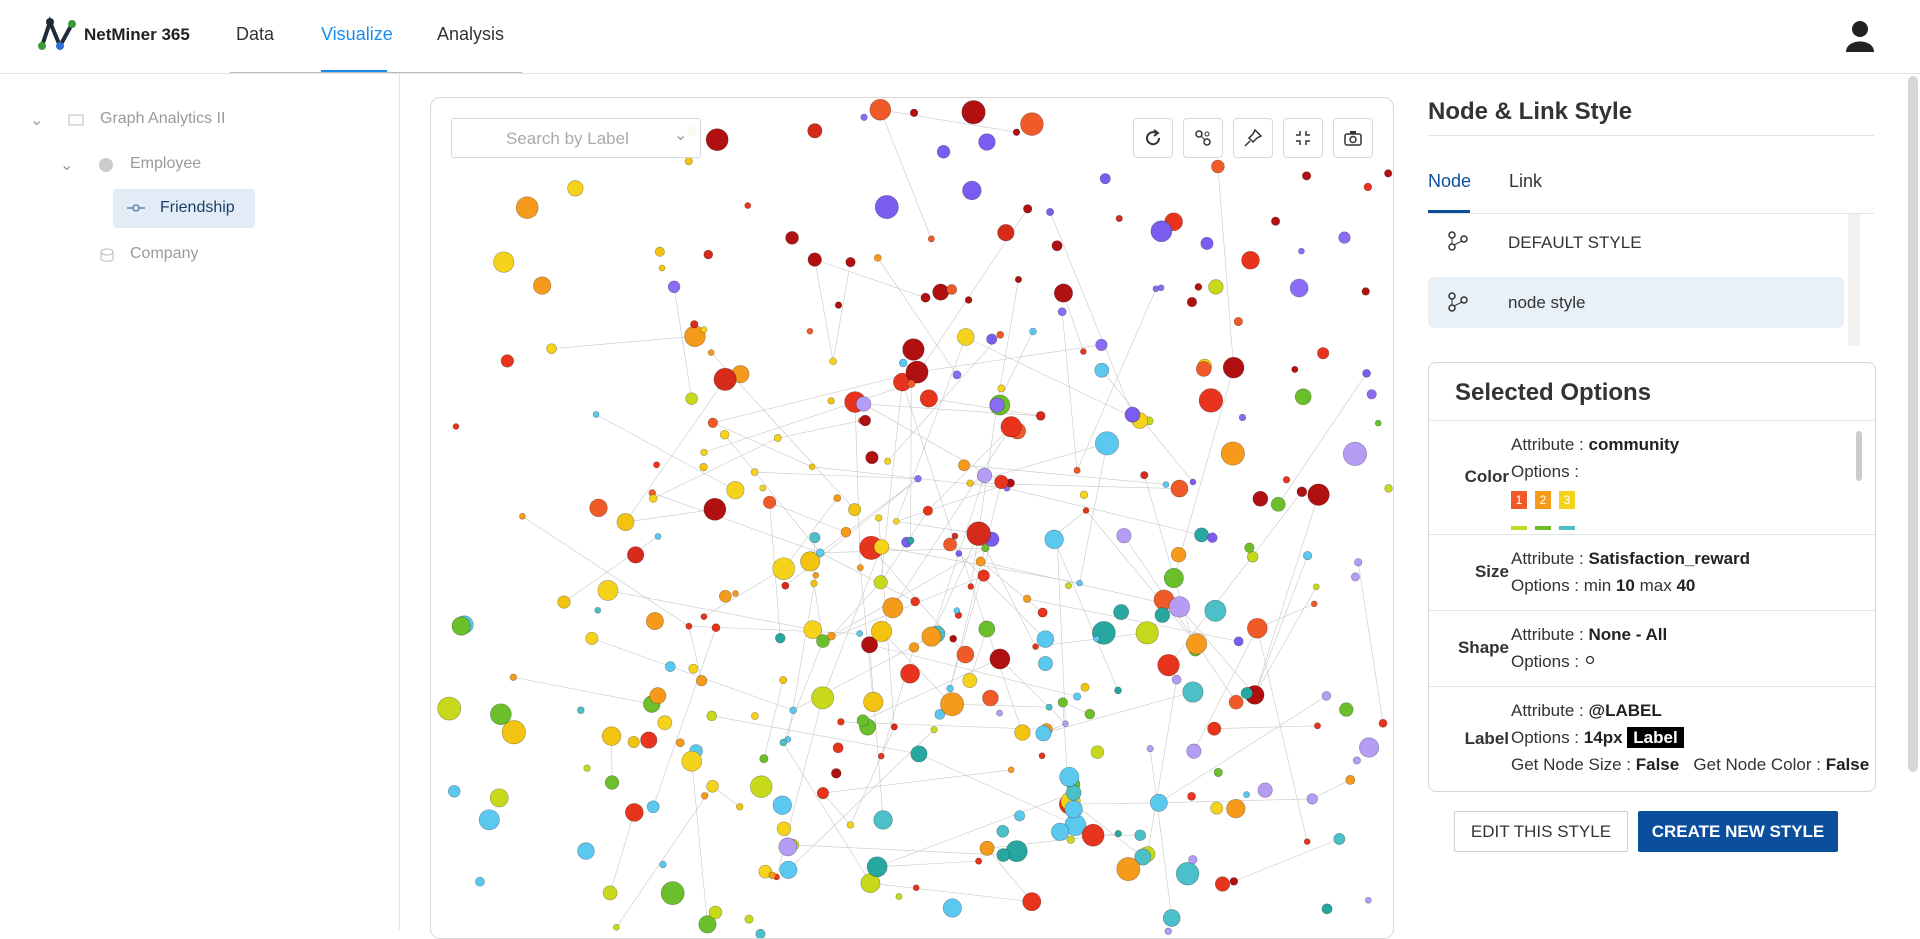 Image resolution: width=1920 pixels, height=939 pixels. What do you see at coordinates (357, 34) in the screenshot?
I see `nav-item: Visualize` at bounding box center [357, 34].